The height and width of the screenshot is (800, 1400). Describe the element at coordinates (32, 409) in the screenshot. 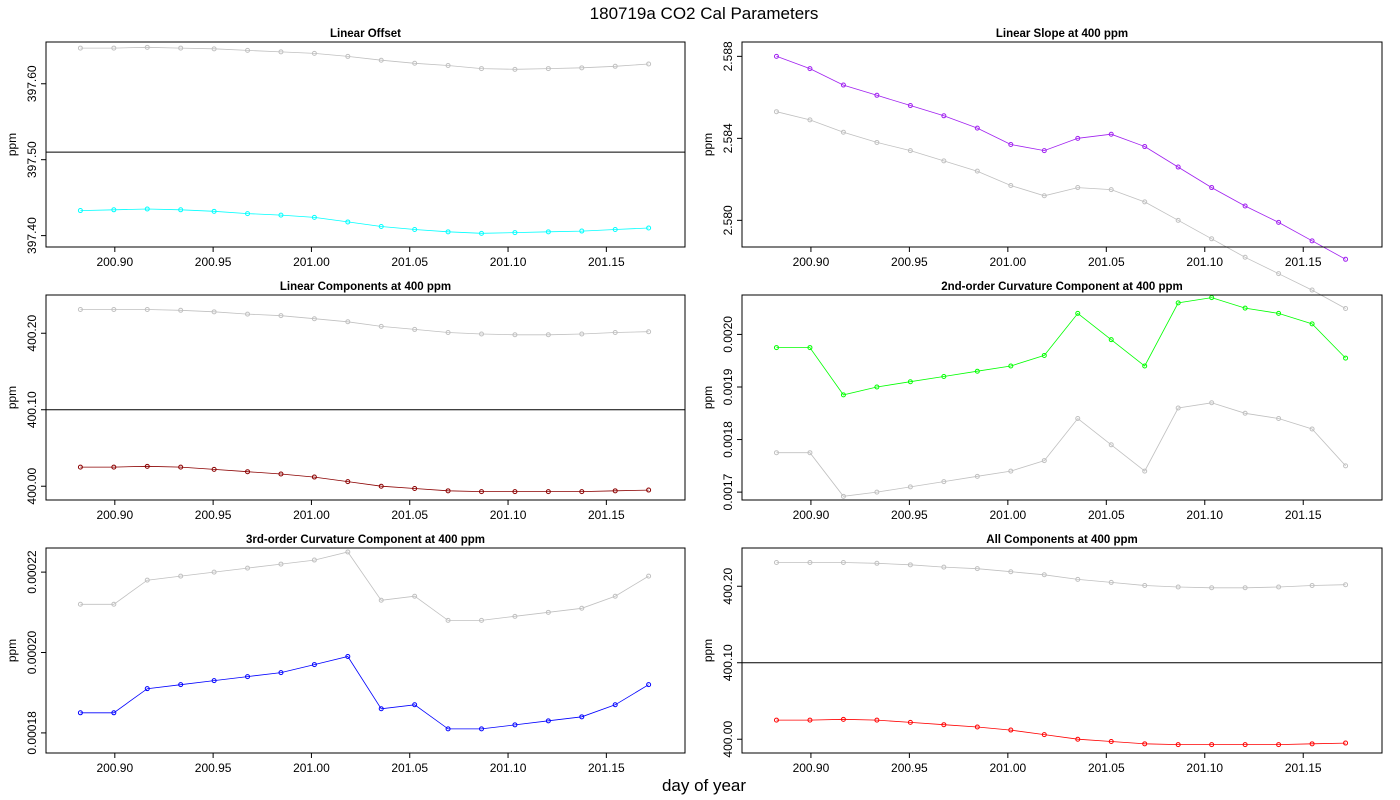

I see `y-tick-label: 400.10` at that location.